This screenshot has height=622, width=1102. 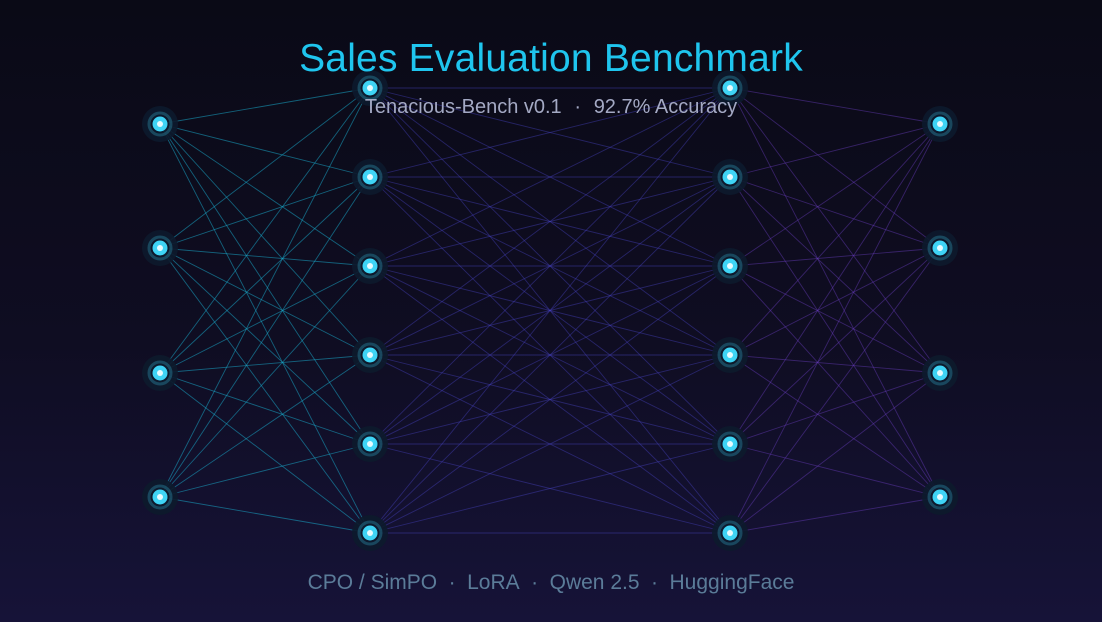 What do you see at coordinates (372, 582) in the screenshot?
I see `footer-item-cpo-simpo: CPO / SimPO` at bounding box center [372, 582].